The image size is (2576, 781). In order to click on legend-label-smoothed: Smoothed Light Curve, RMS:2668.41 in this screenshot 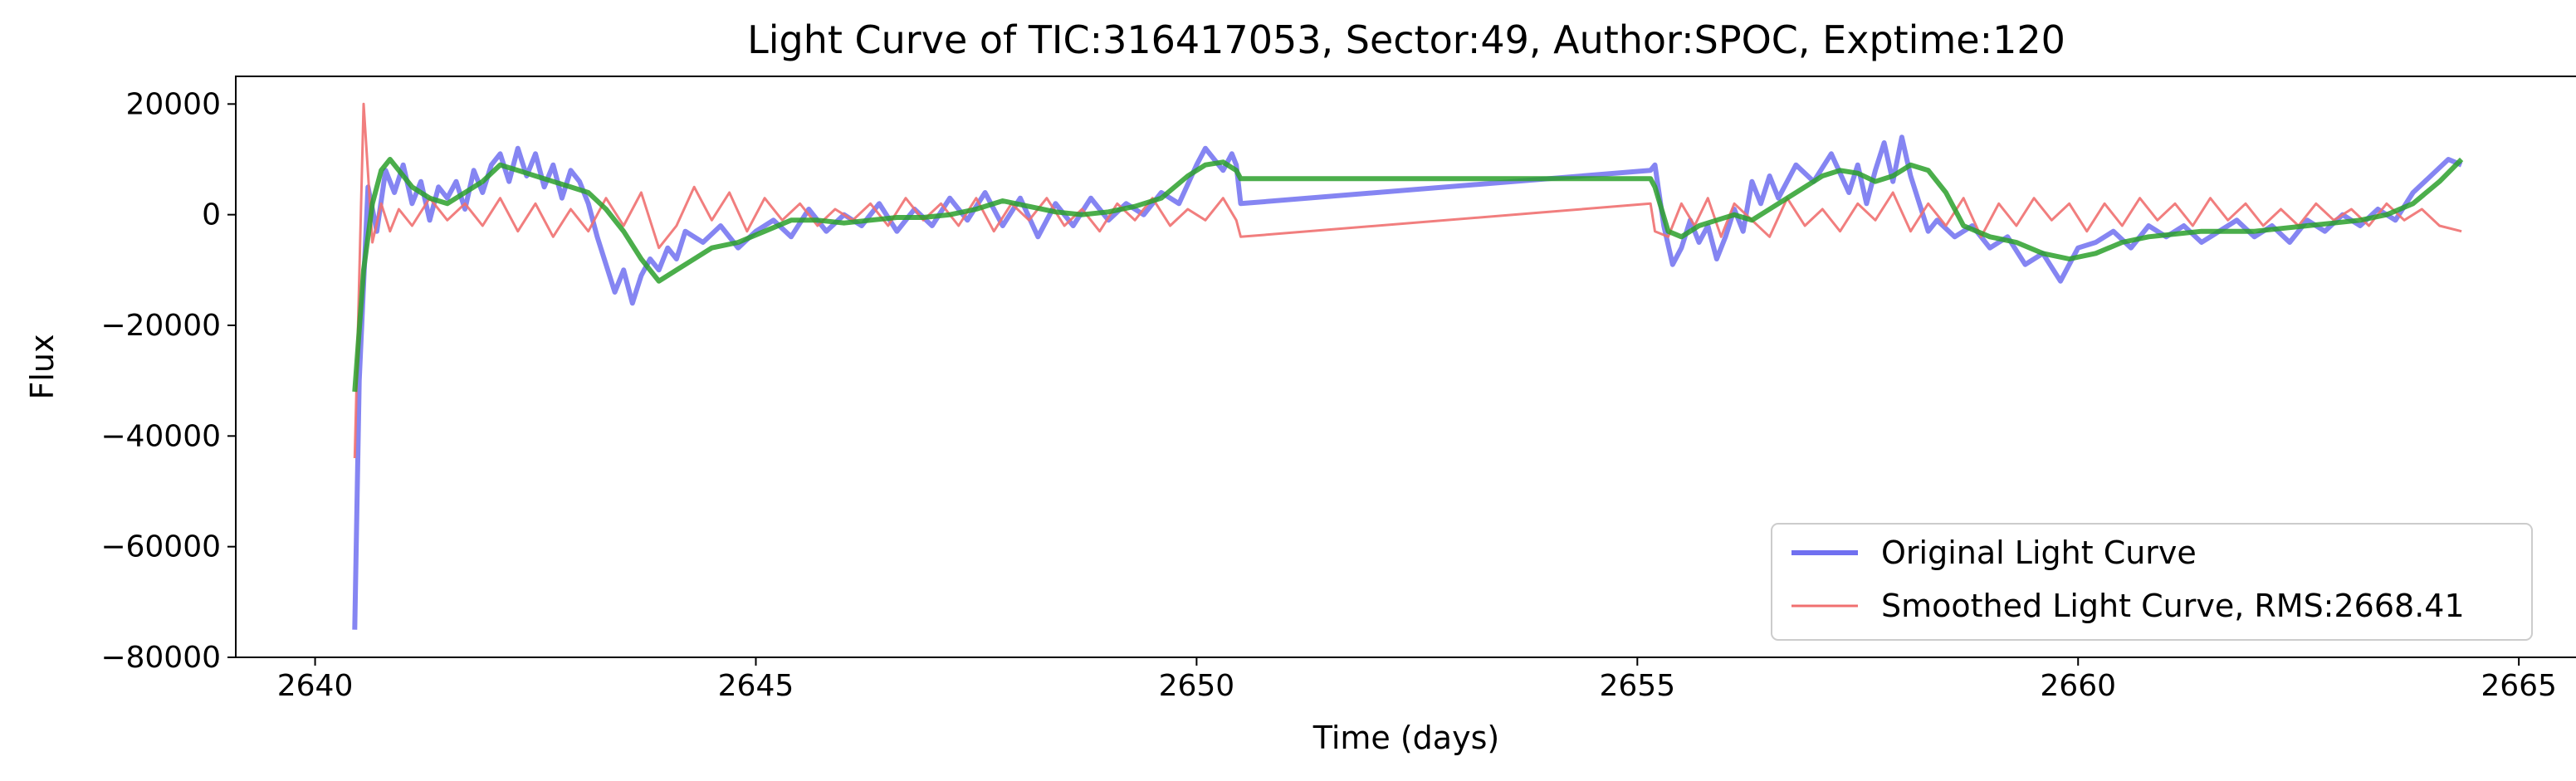, I will do `click(2173, 606)`.